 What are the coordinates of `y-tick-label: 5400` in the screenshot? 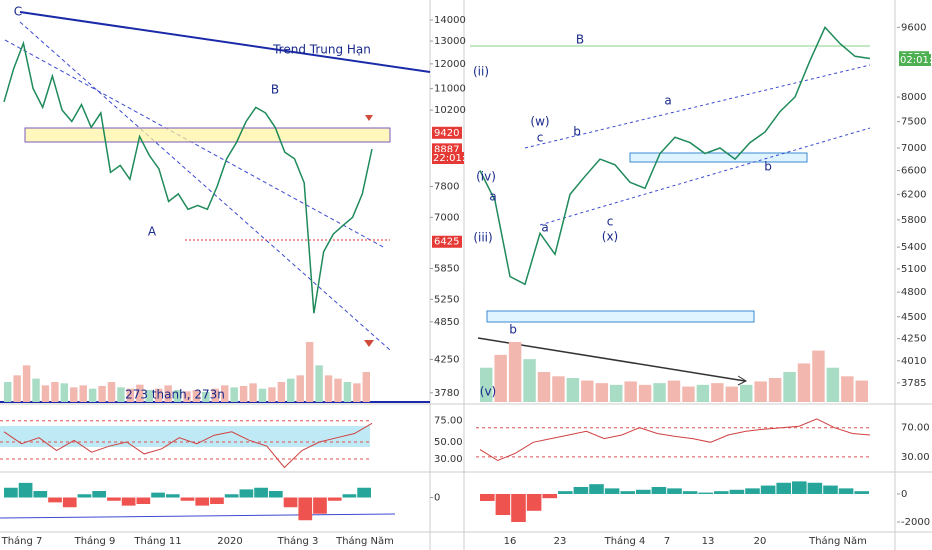 It's located at (913, 247).